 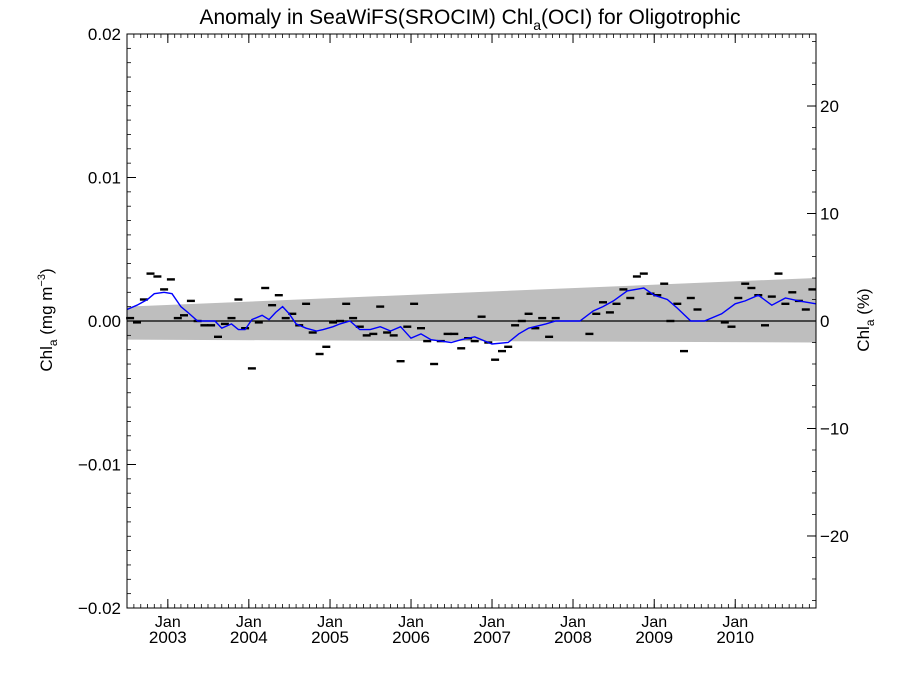 I want to click on x-tick-year-label: 2010, so click(x=735, y=637).